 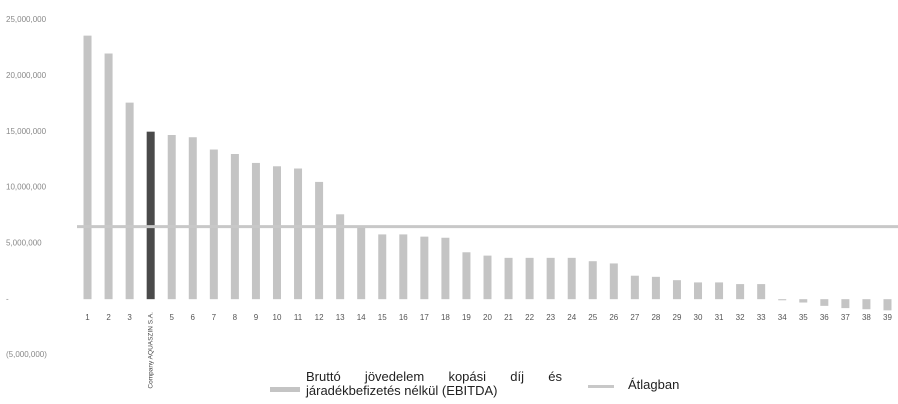 I want to click on x-tick-label: 3, so click(x=129, y=317).